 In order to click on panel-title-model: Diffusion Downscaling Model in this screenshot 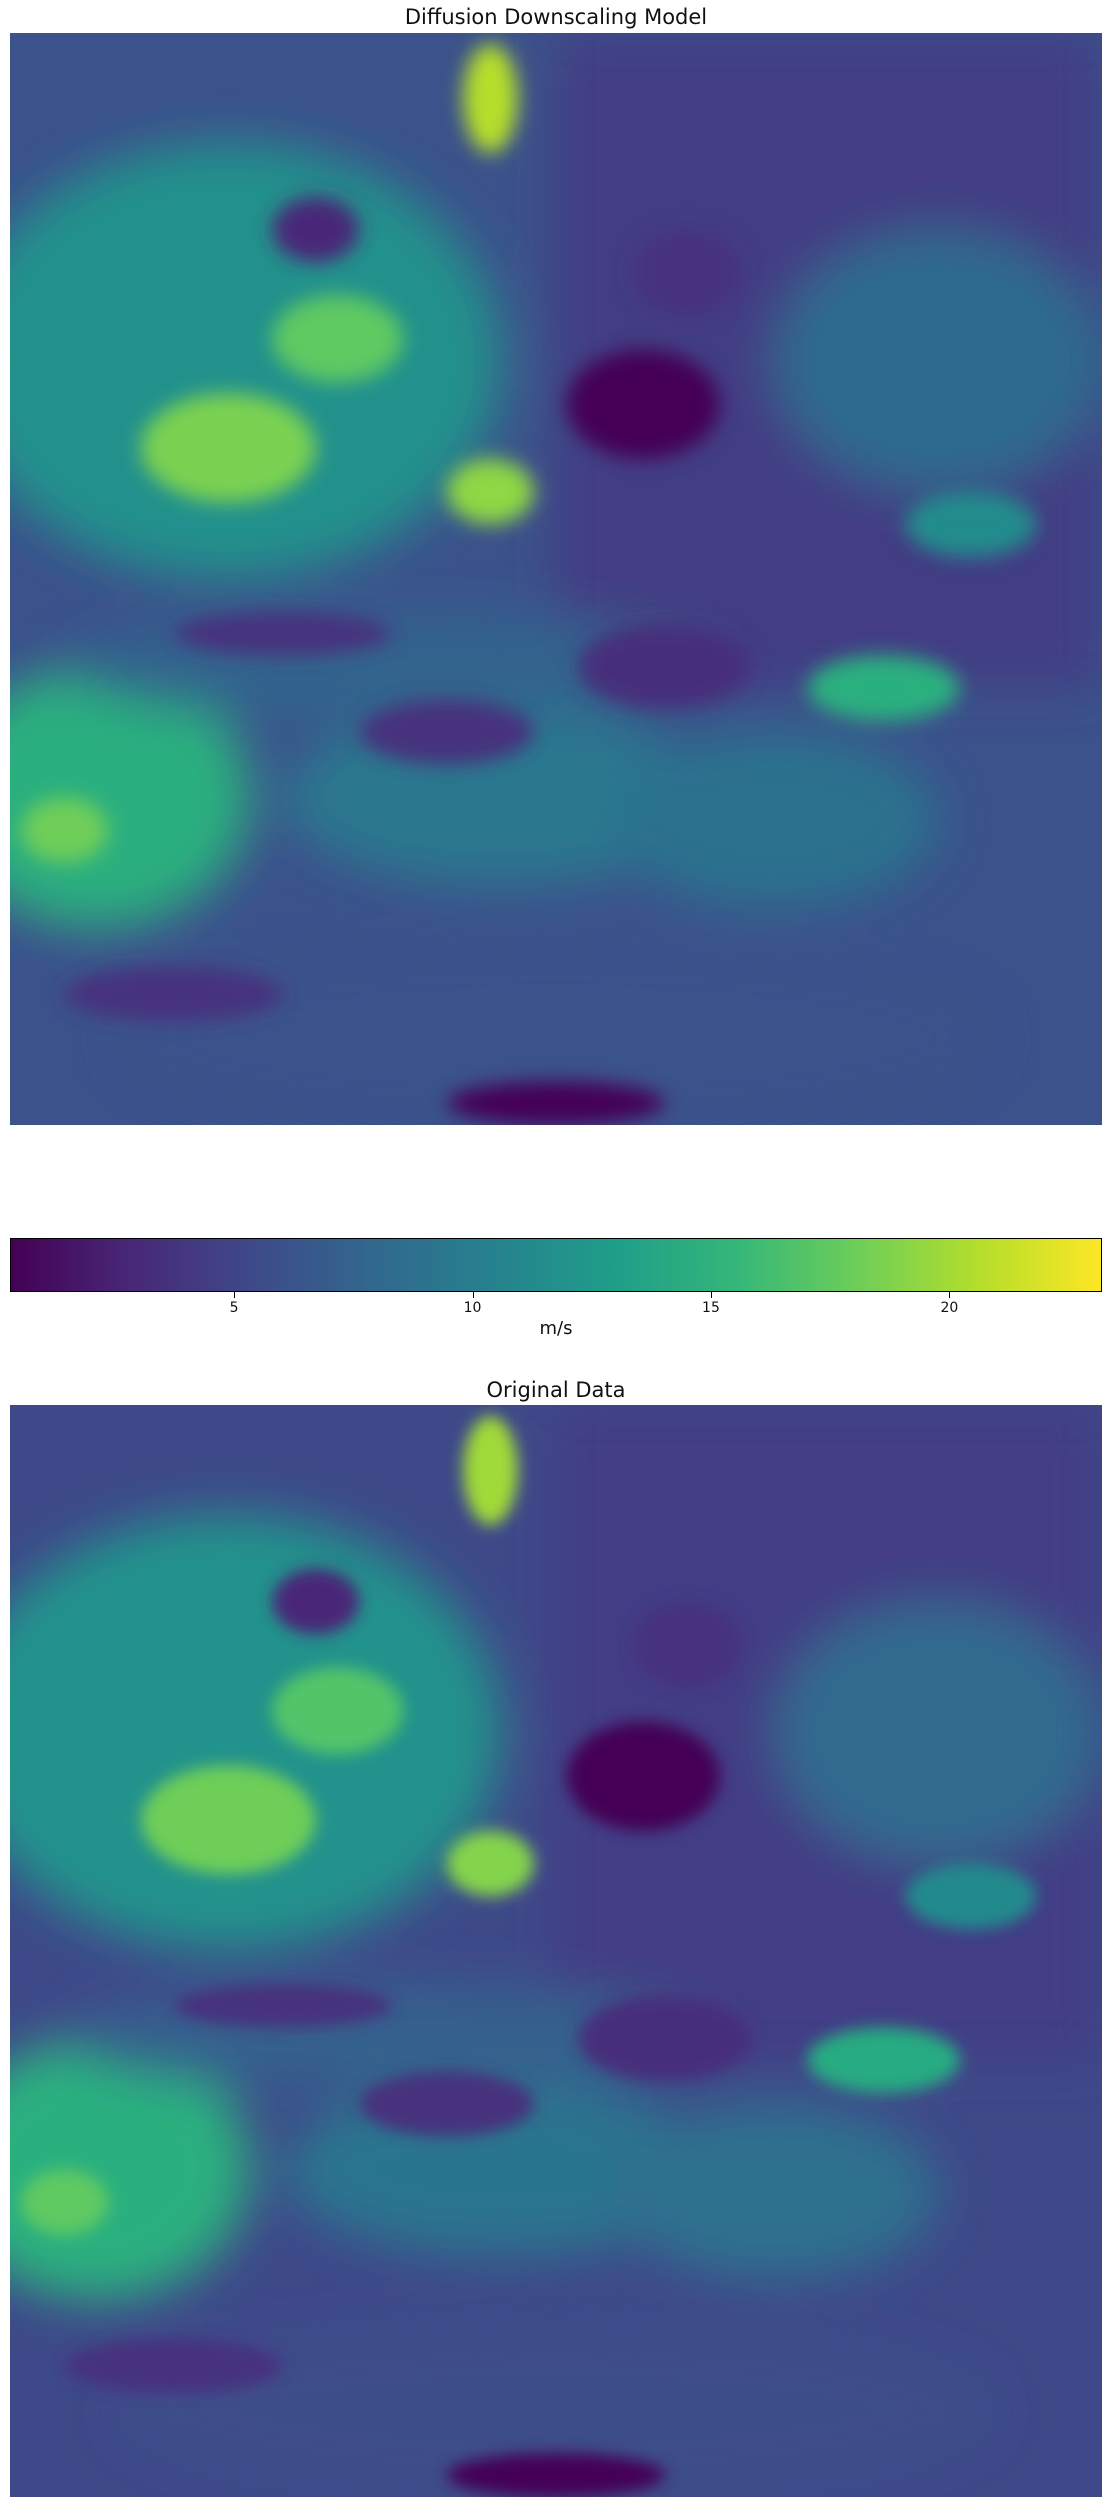, I will do `click(556, 17)`.